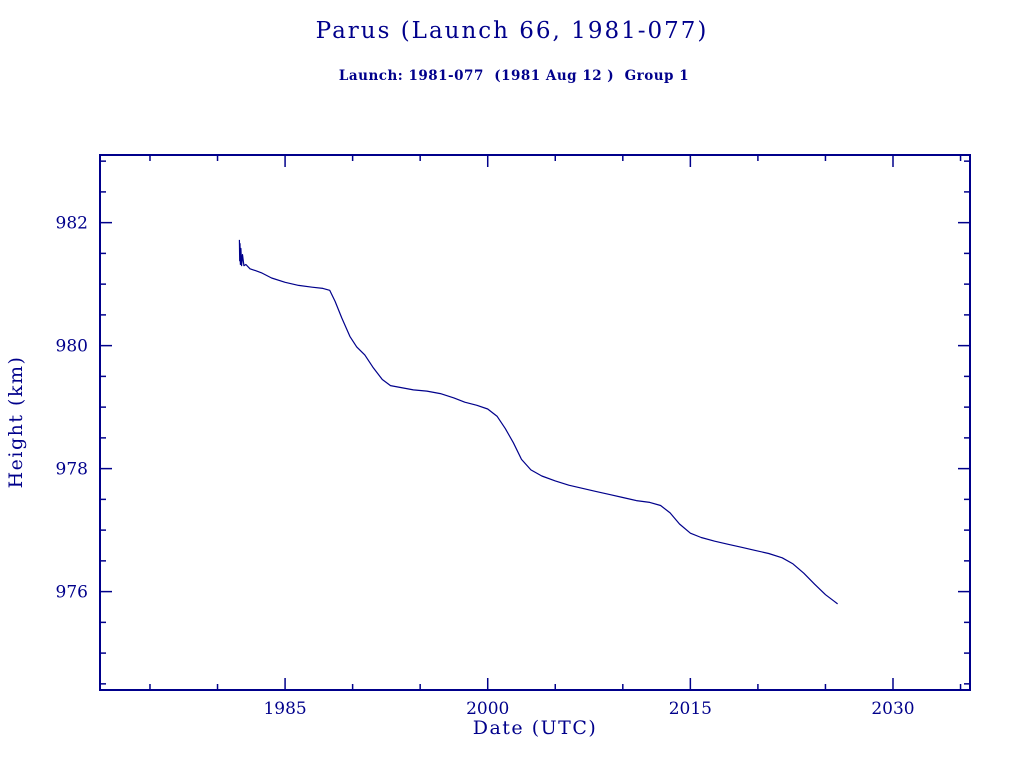  Describe the element at coordinates (512, 31) in the screenshot. I see `chart-title: Parus (Launch 66, 1981-077)` at that location.